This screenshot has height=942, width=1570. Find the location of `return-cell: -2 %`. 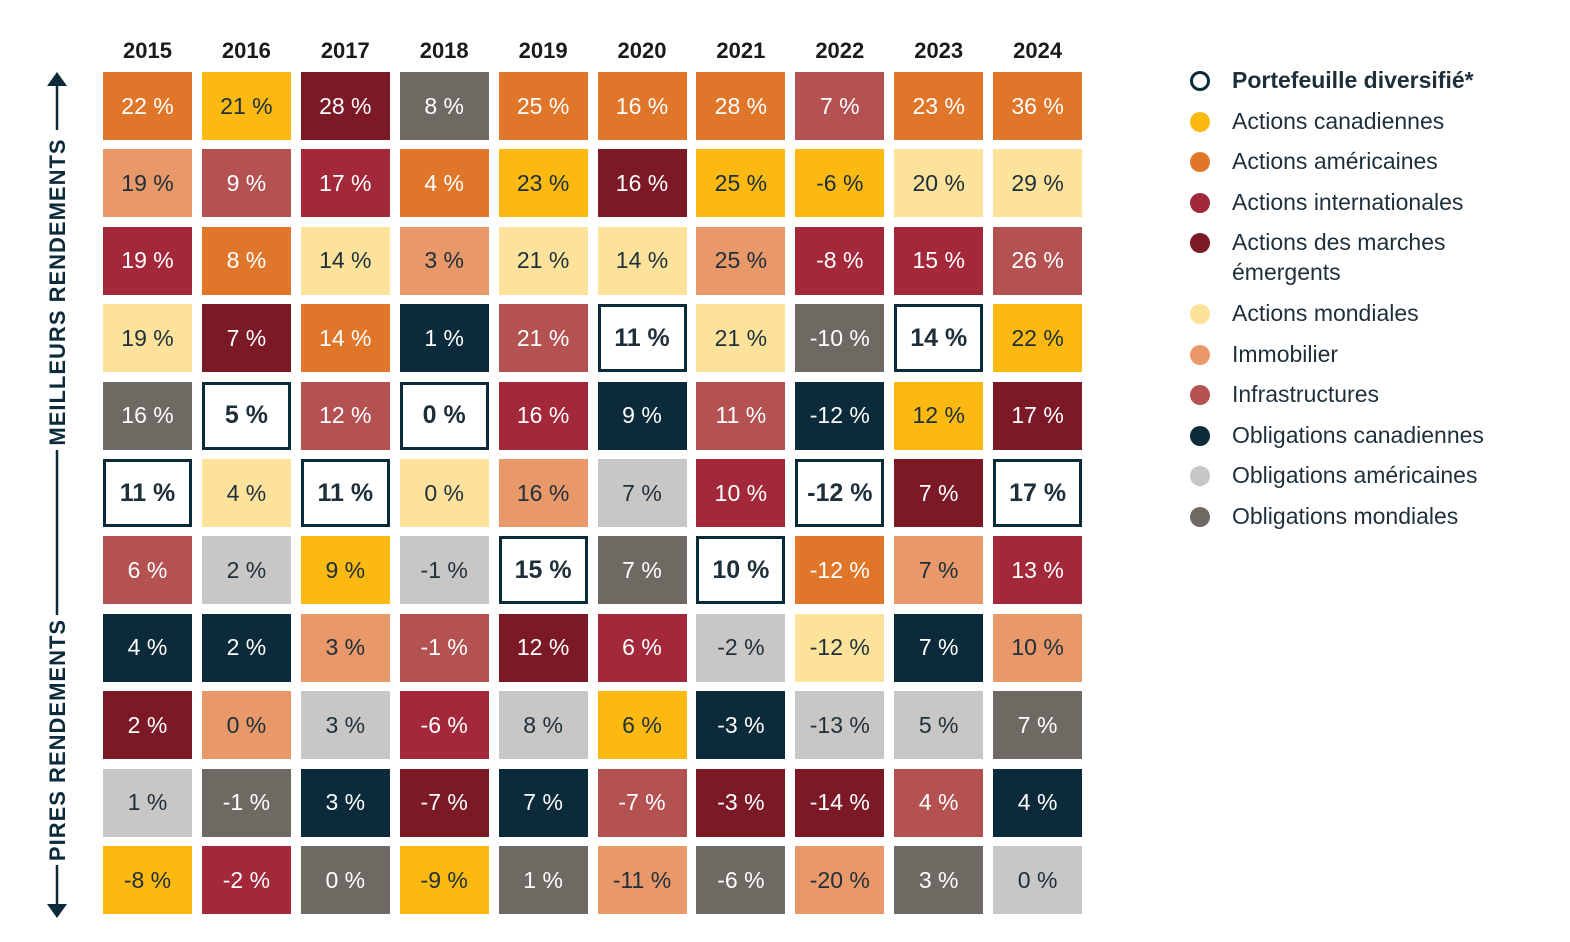

return-cell: -2 % is located at coordinates (246, 880).